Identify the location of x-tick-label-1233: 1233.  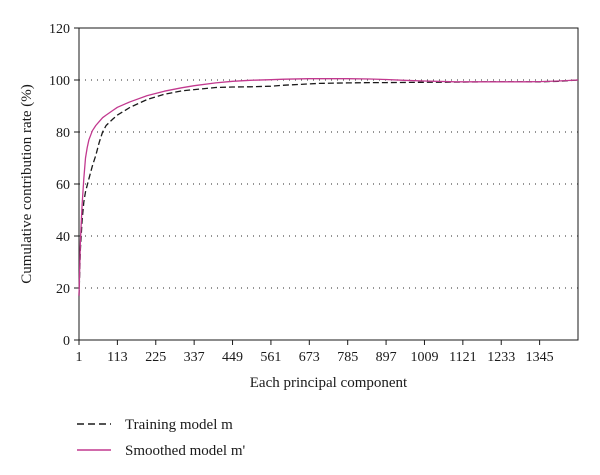
(501, 357).